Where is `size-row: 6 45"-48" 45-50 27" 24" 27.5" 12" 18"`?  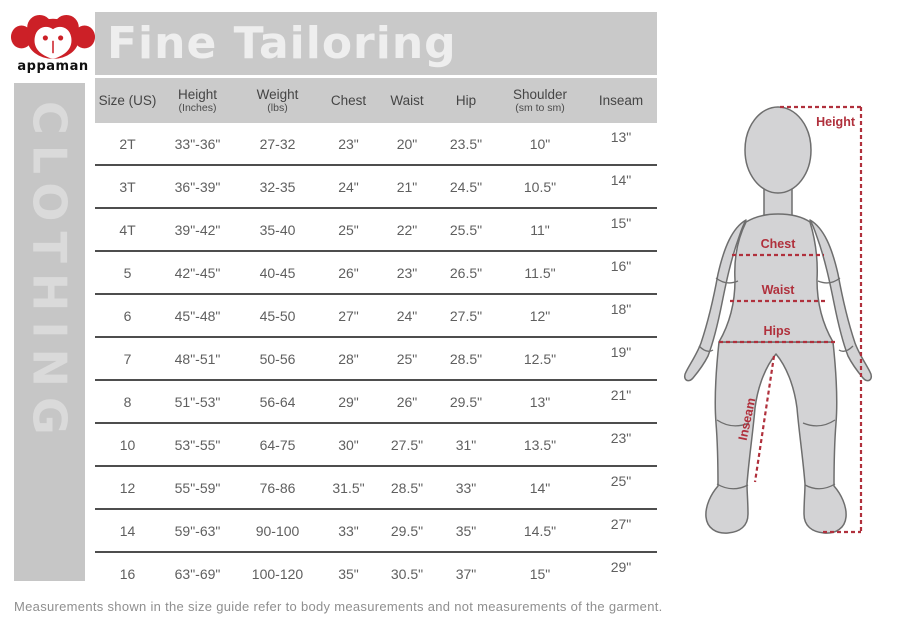 size-row: 6 45"-48" 45-50 27" 24" 27.5" 12" 18" is located at coordinates (376, 316).